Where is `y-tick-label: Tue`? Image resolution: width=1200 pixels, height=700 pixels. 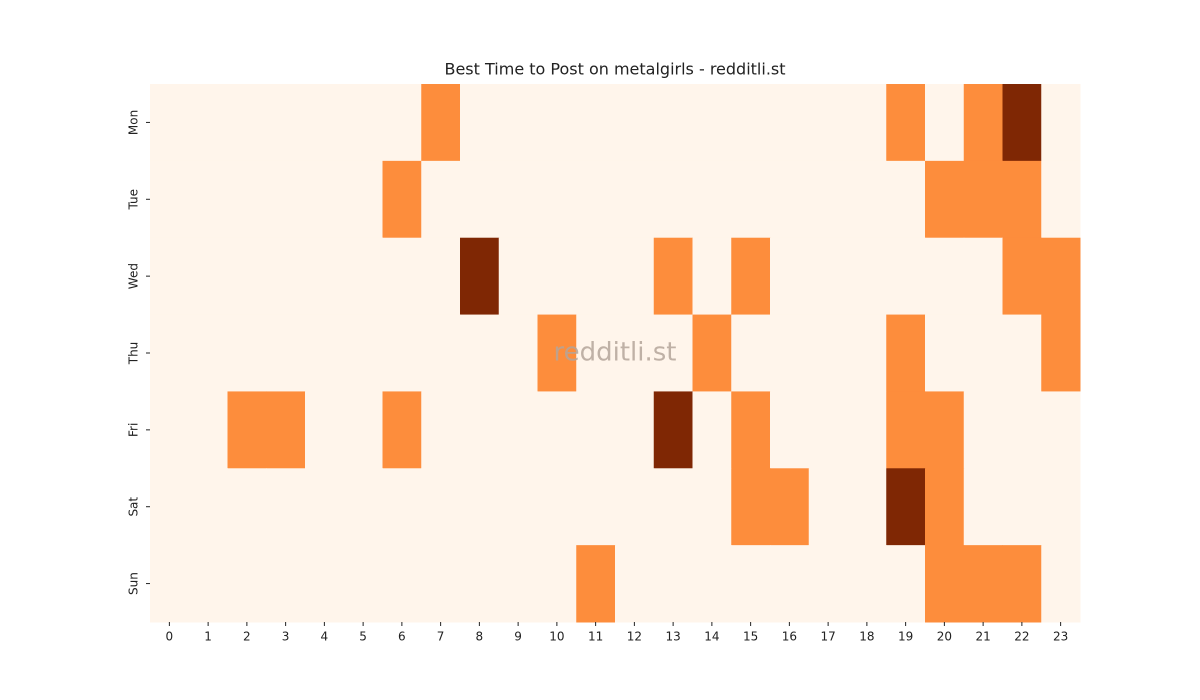
y-tick-label: Tue is located at coordinates (134, 200).